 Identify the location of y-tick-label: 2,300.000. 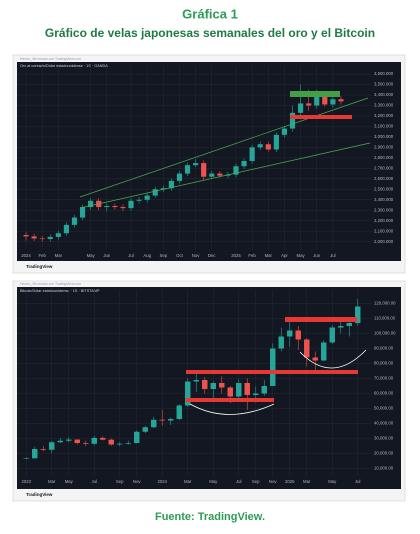
(384, 209).